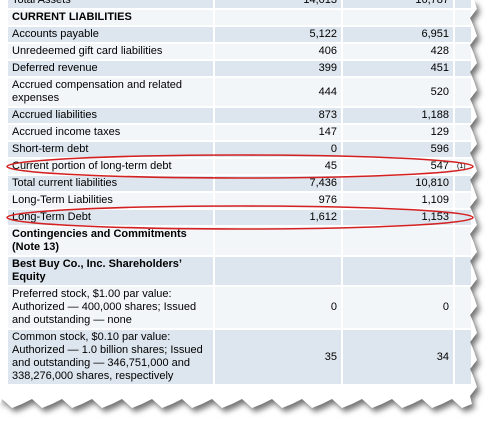  What do you see at coordinates (398, 34) in the screenshot?
I see `value-cell: 6,951` at bounding box center [398, 34].